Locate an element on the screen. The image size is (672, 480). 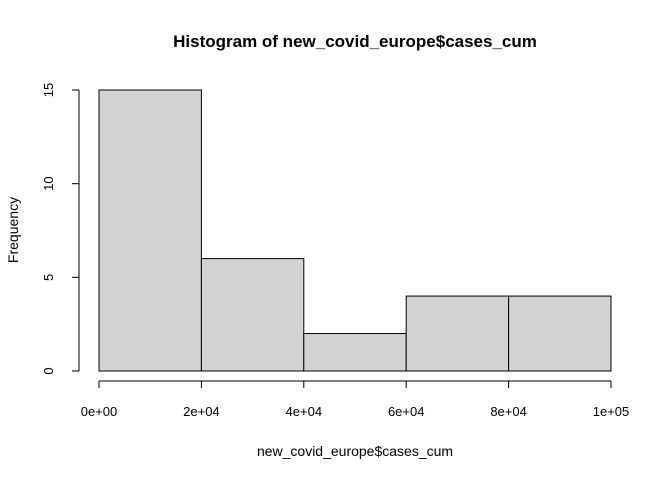
x-tick-label-4: 6e+04 is located at coordinates (406, 411).